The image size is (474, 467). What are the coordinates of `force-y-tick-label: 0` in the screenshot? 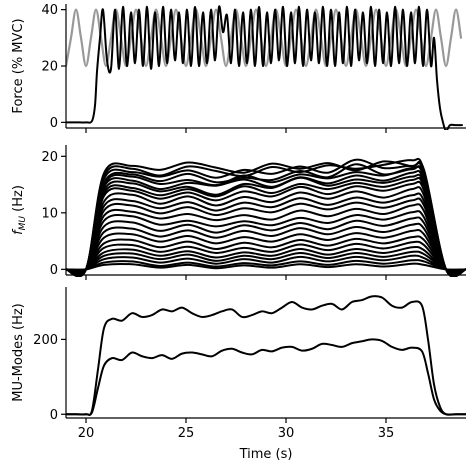 It's located at (54, 123).